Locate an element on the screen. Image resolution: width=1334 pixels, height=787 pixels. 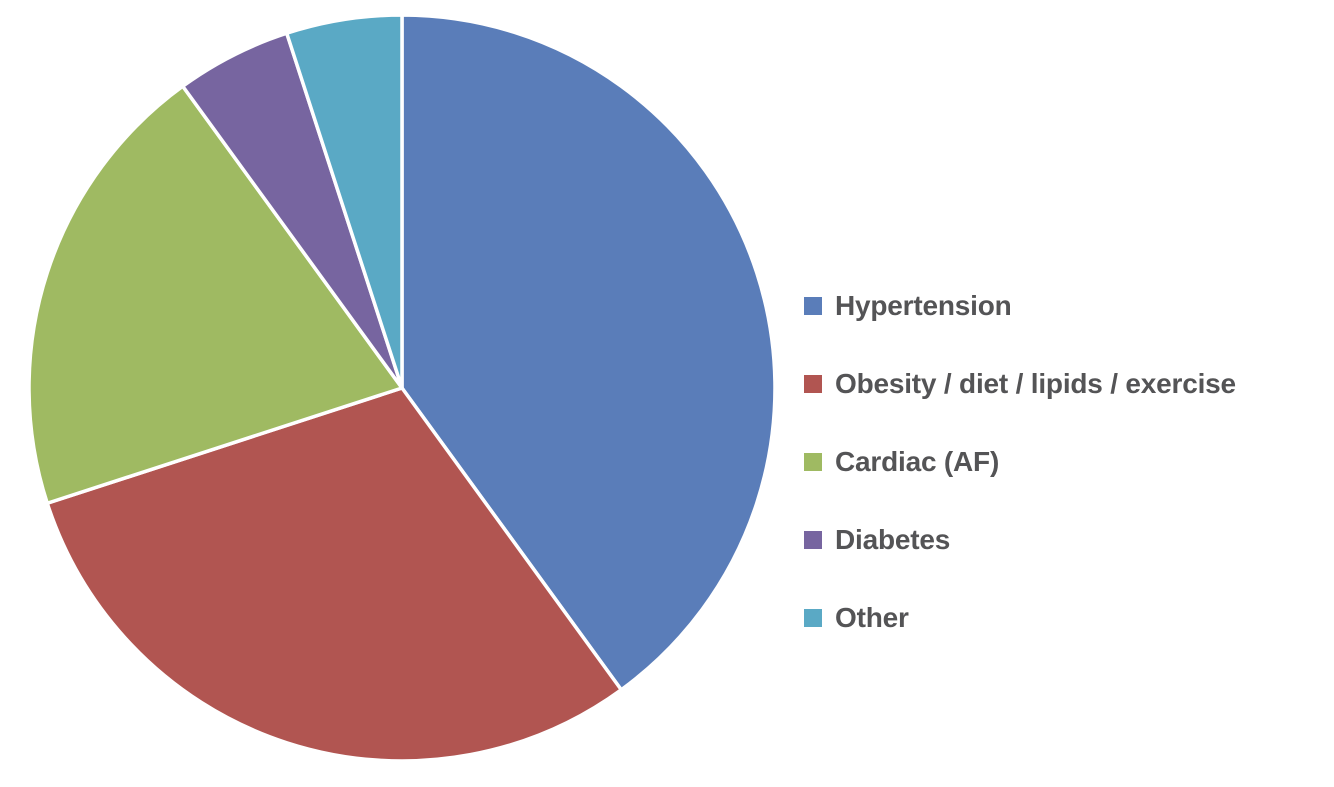
pie-slice-other is located at coordinates (344, 201).